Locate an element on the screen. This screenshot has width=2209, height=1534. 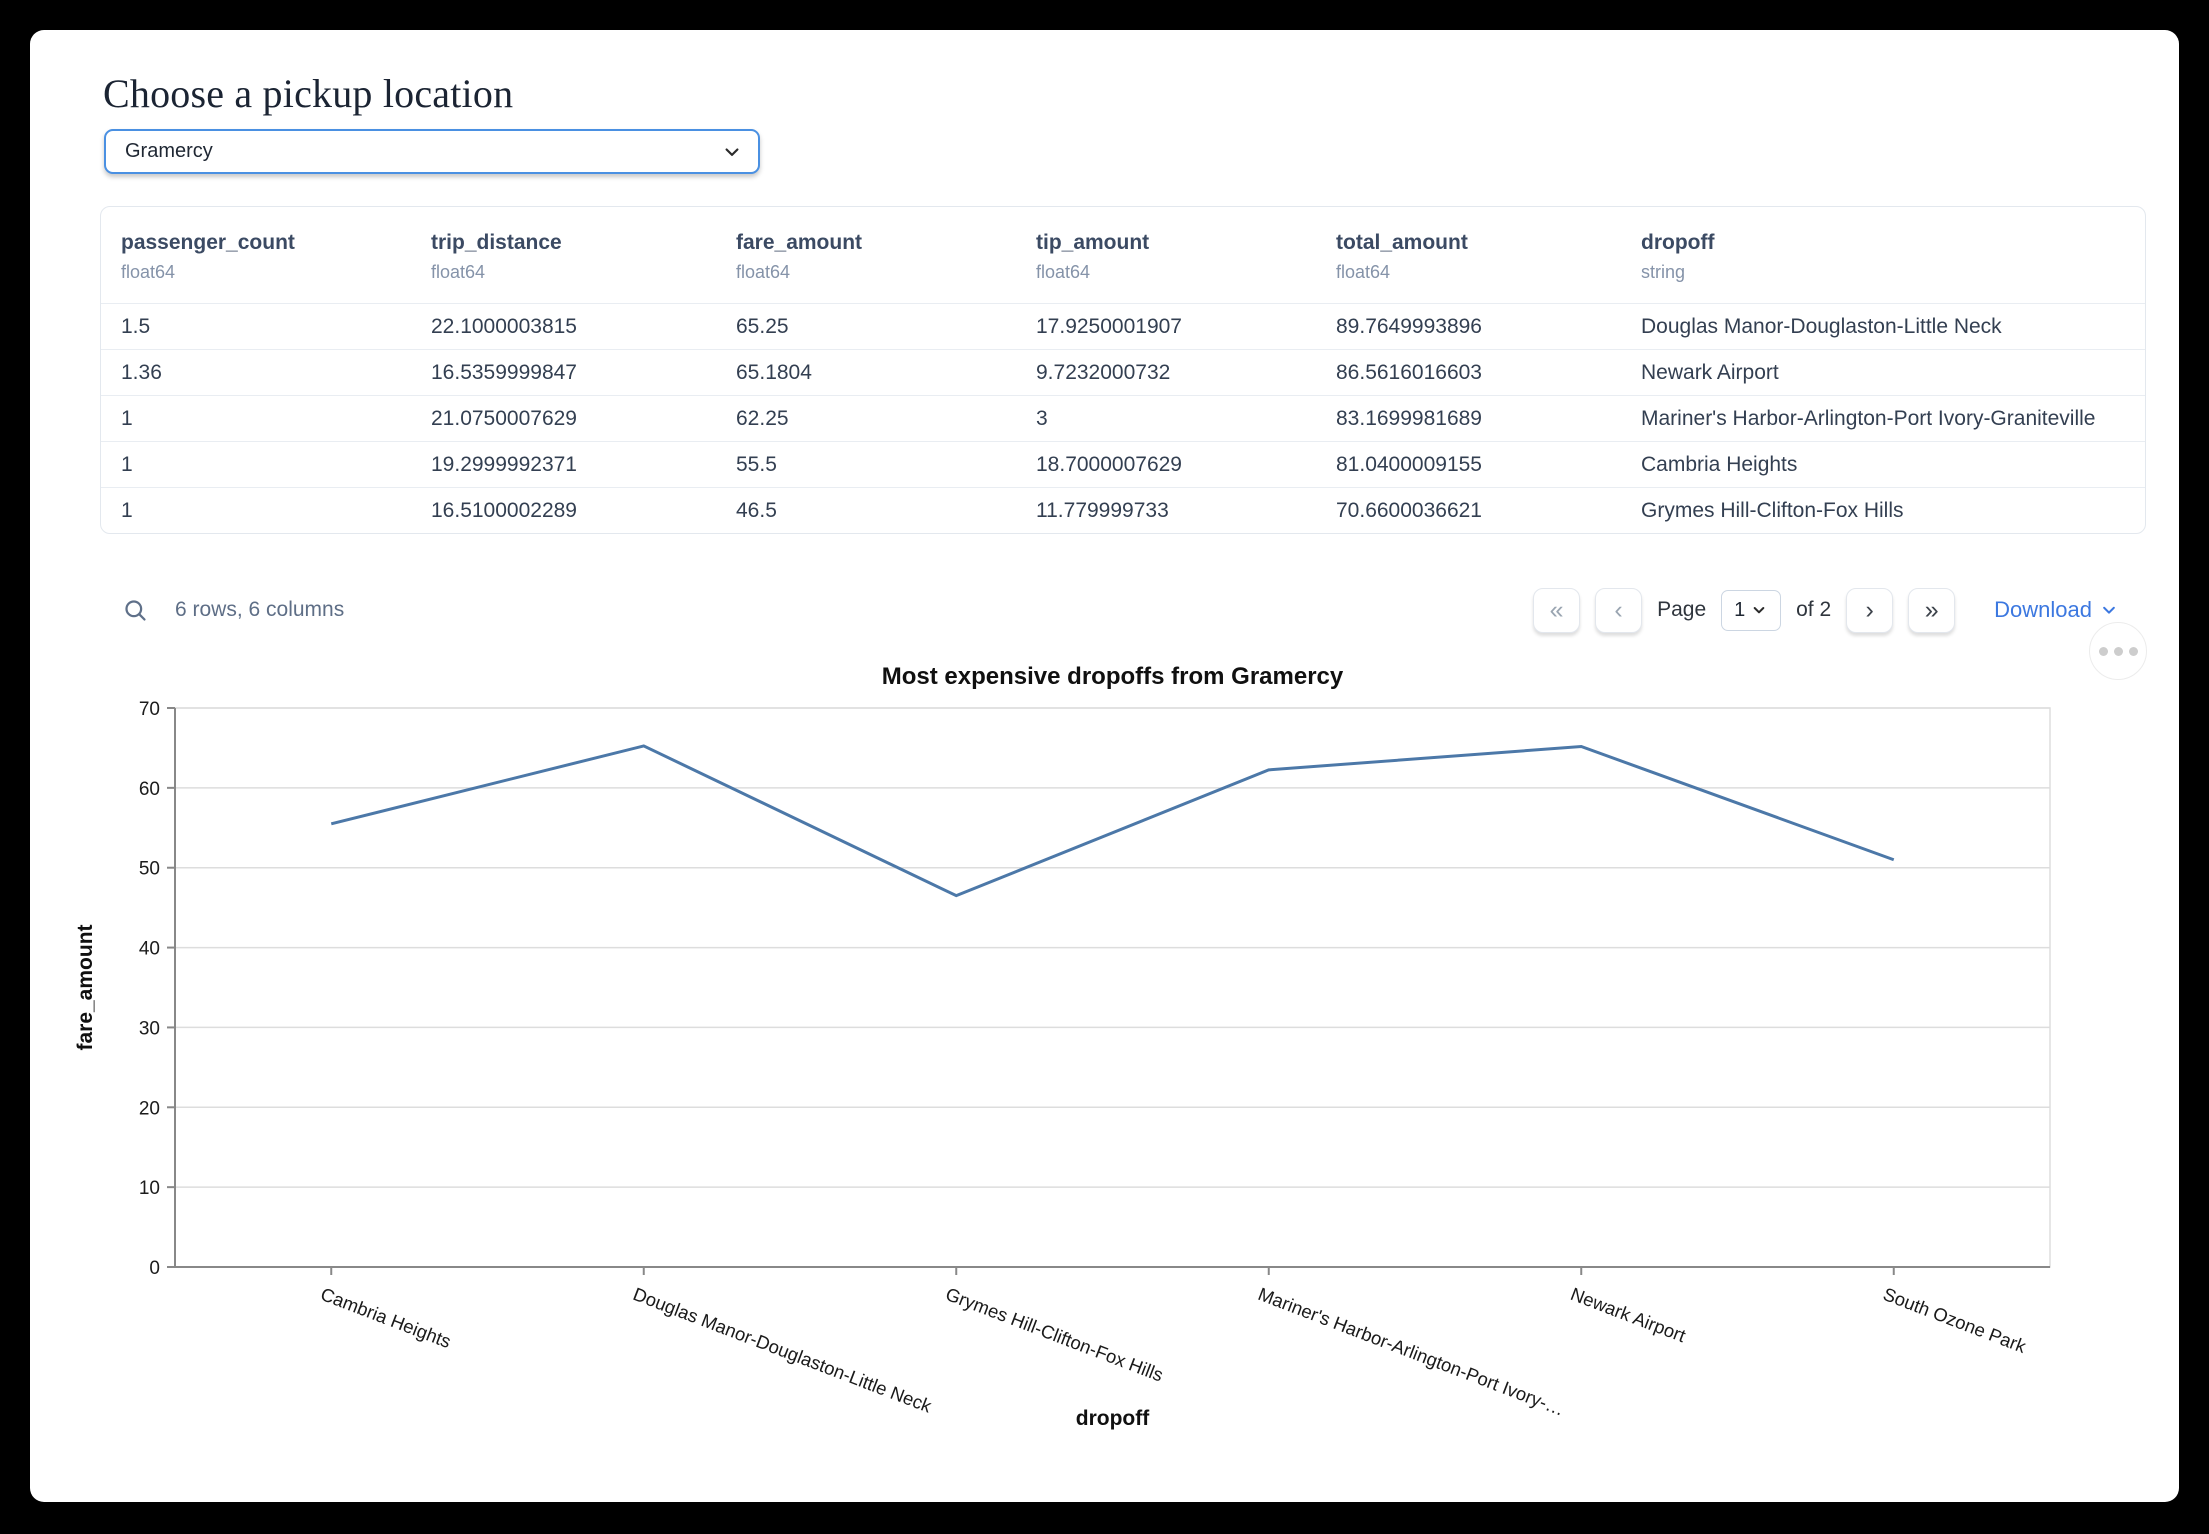
table-cell: 9.7232000732 is located at coordinates (1103, 372).